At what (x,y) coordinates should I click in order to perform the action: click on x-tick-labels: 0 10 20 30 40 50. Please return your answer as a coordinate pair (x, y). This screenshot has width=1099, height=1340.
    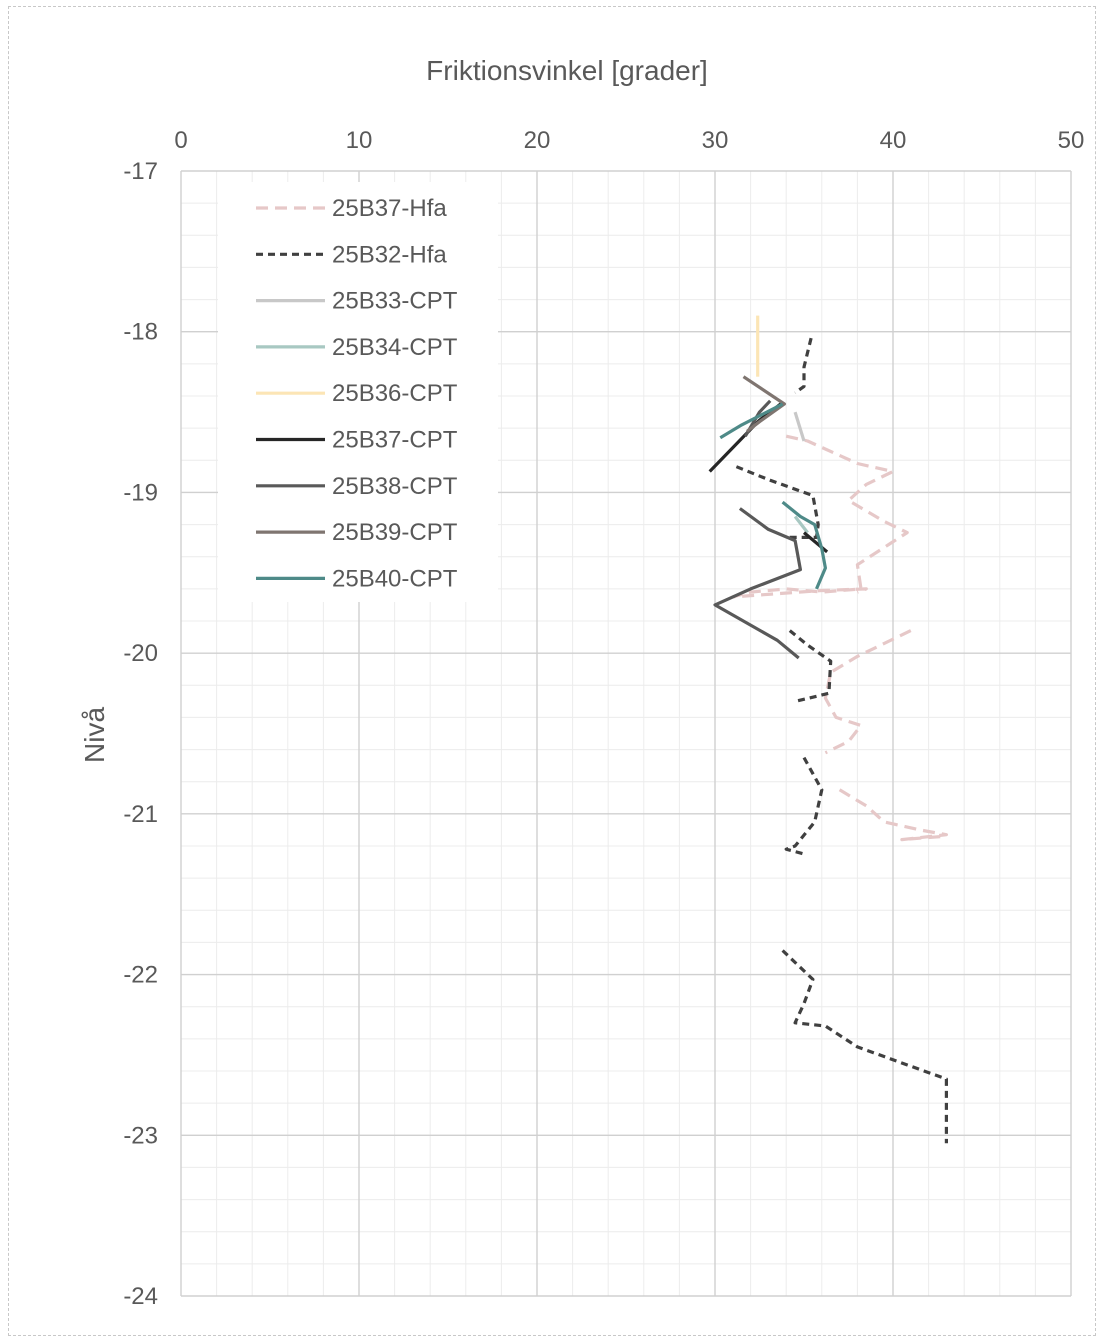
    Looking at the image, I should click on (629, 140).